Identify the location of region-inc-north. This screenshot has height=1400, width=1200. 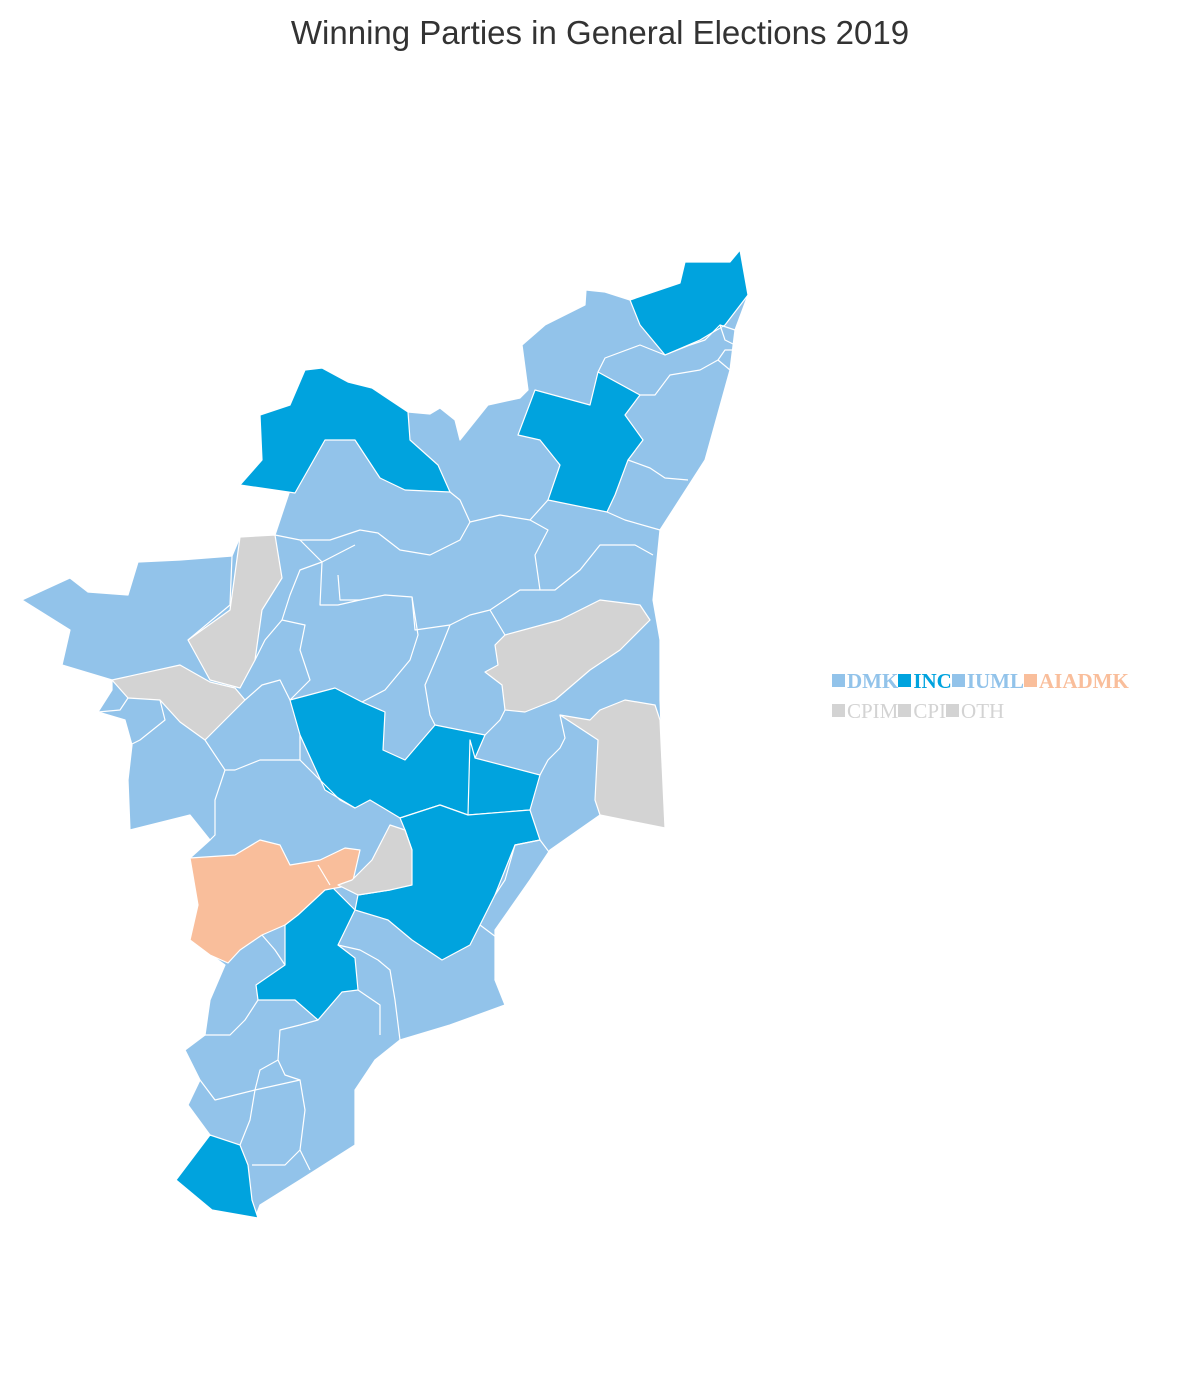
(689, 302).